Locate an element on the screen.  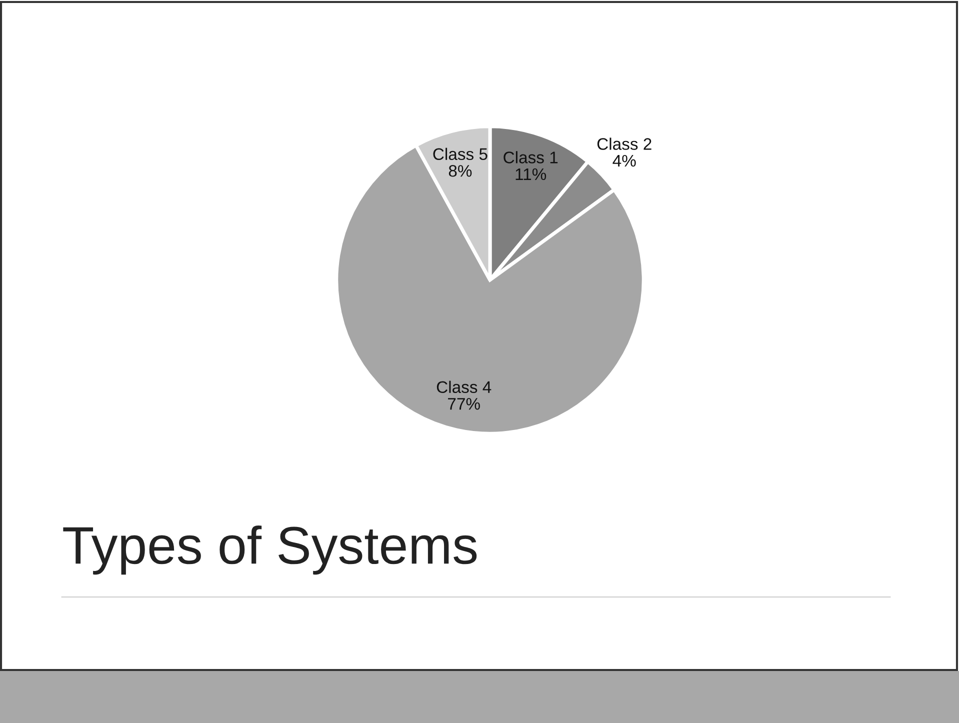
data-label: 77% is located at coordinates (464, 404).